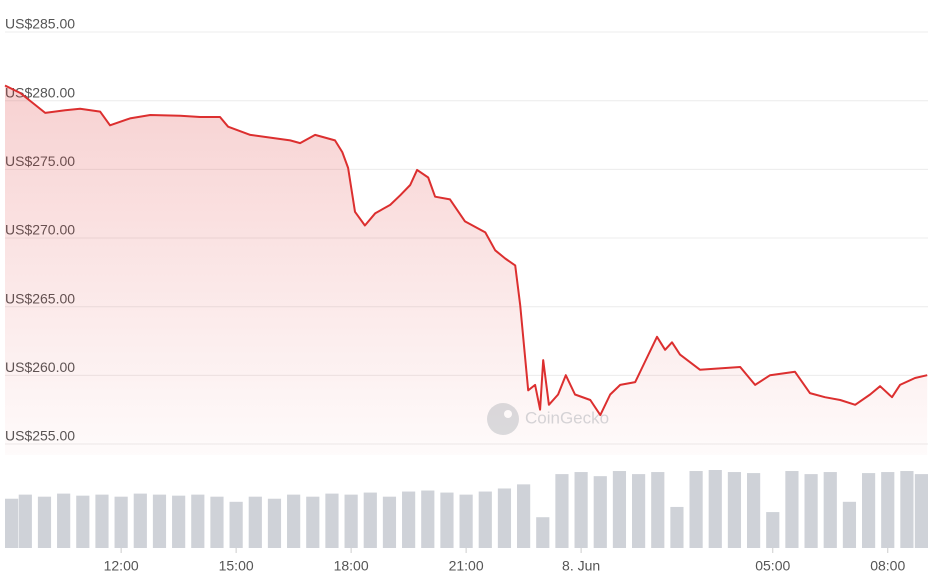 The image size is (945, 583). What do you see at coordinates (772, 566) in the screenshot?
I see `x-tick-label: 05:00` at bounding box center [772, 566].